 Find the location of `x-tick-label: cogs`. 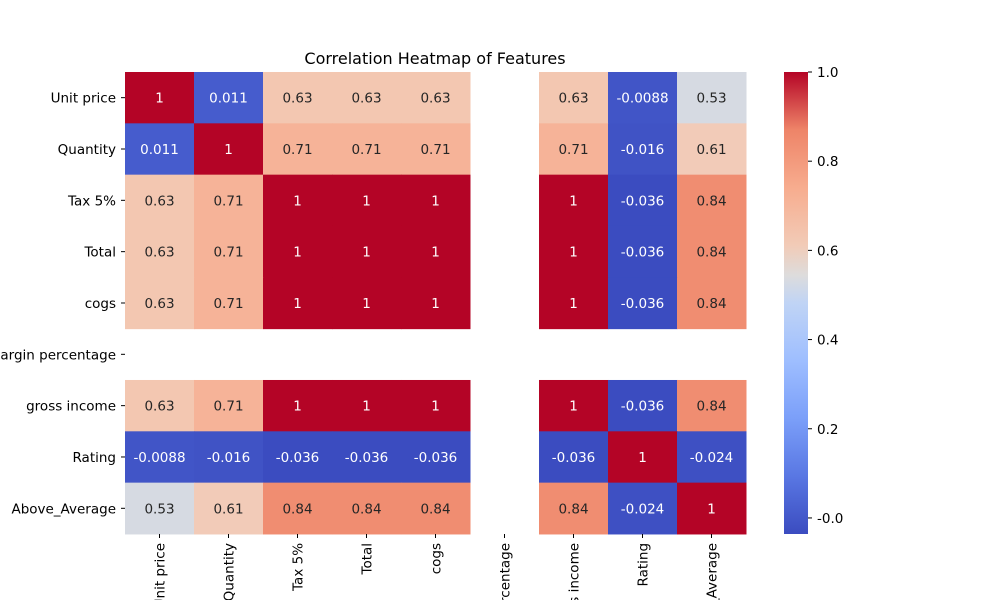

x-tick-label: cogs is located at coordinates (437, 558).